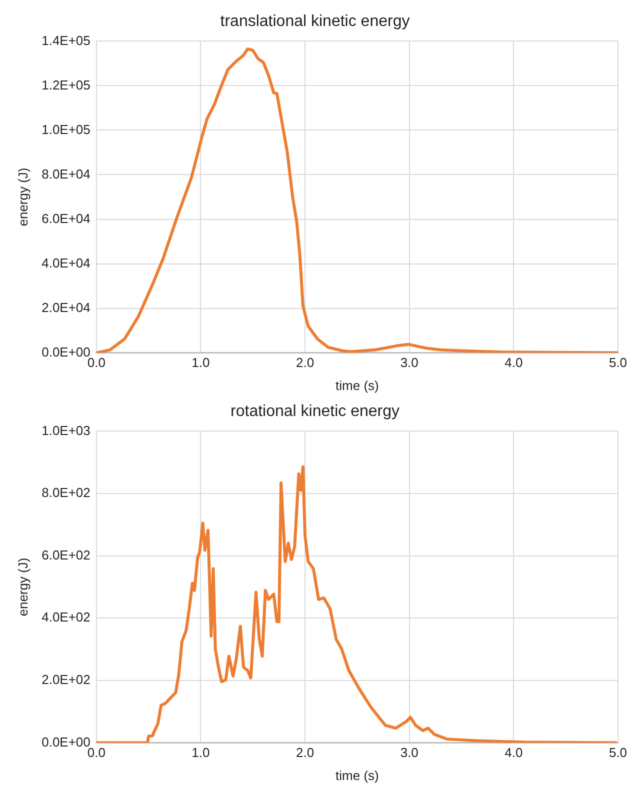 Image resolution: width=644 pixels, height=803 pixels. I want to click on y-tick-label: 4.0E+02, so click(66, 617).